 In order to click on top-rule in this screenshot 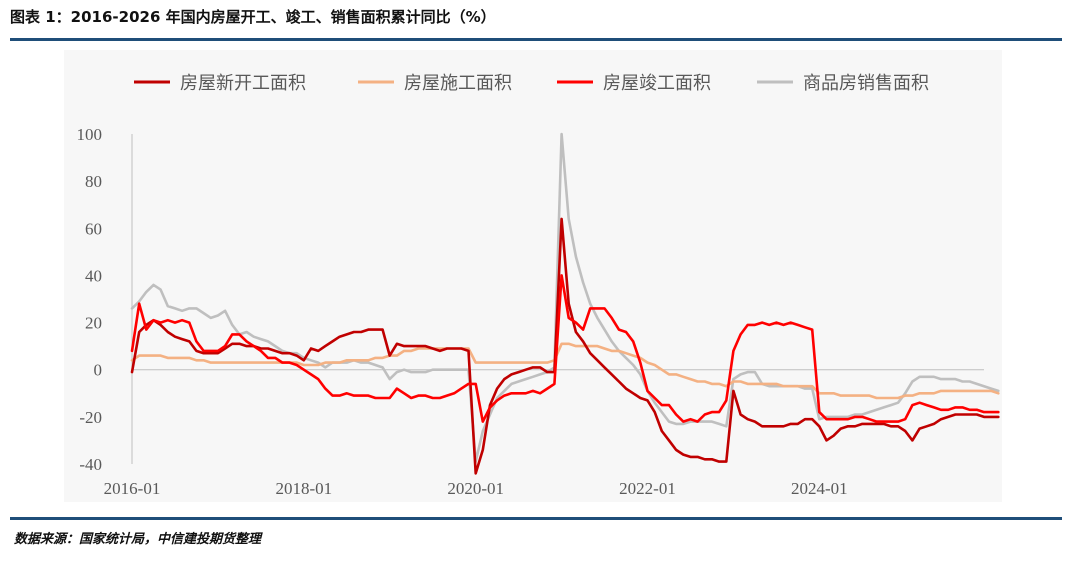, I will do `click(536, 39)`.